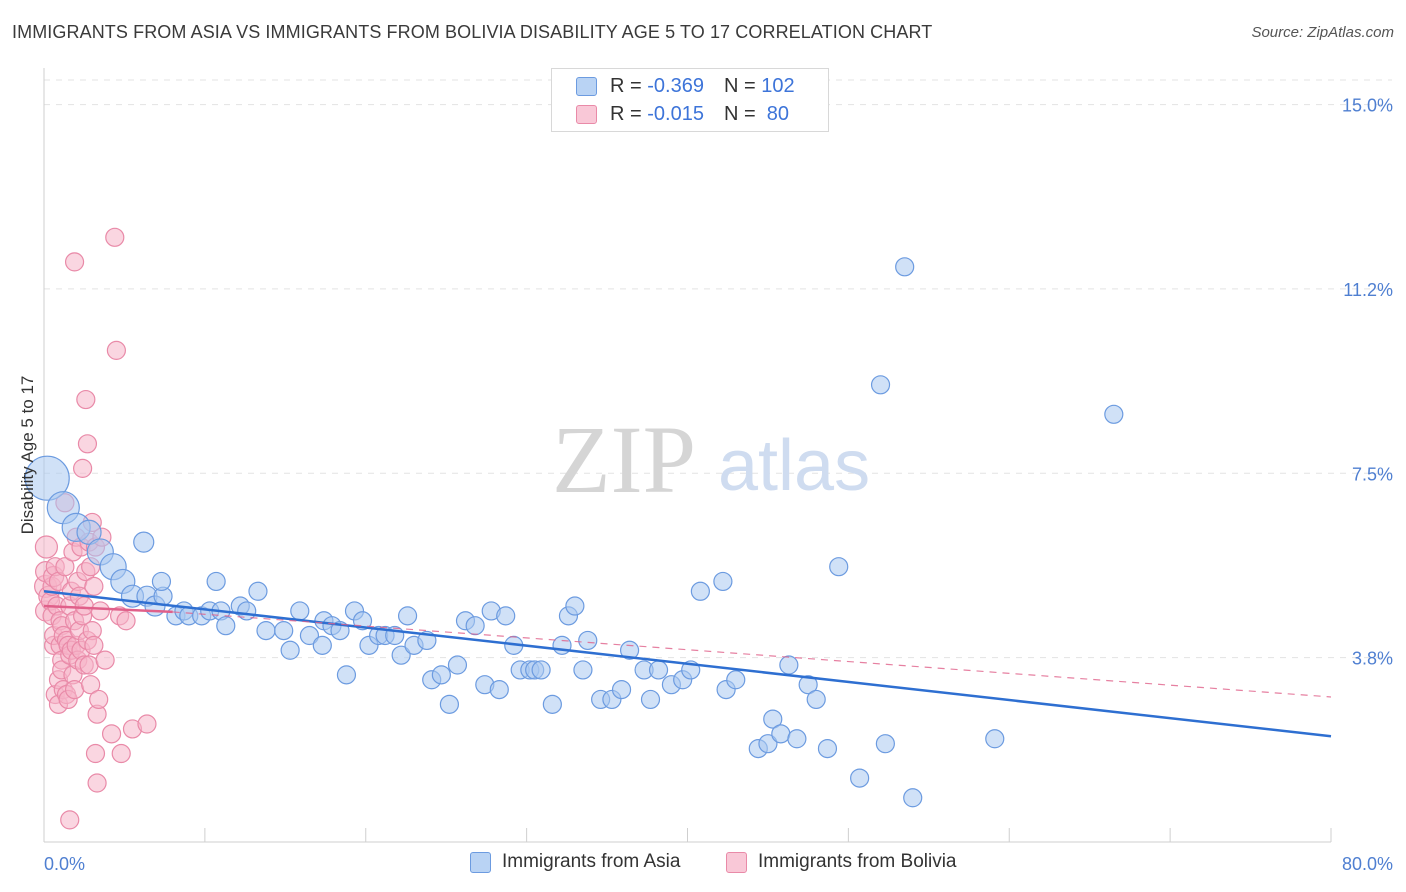 The width and height of the screenshot is (1406, 892). What do you see at coordinates (1322, 32) in the screenshot?
I see `source-credit: Source: ZipAtlas.com` at bounding box center [1322, 32].